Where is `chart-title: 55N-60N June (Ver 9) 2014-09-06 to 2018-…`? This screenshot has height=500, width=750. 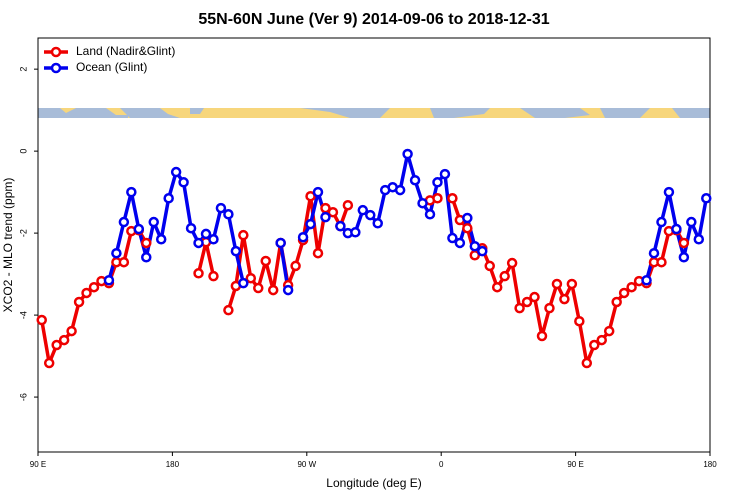 chart-title: 55N-60N June (Ver 9) 2014-09-06 to 2018-… is located at coordinates (373, 19).